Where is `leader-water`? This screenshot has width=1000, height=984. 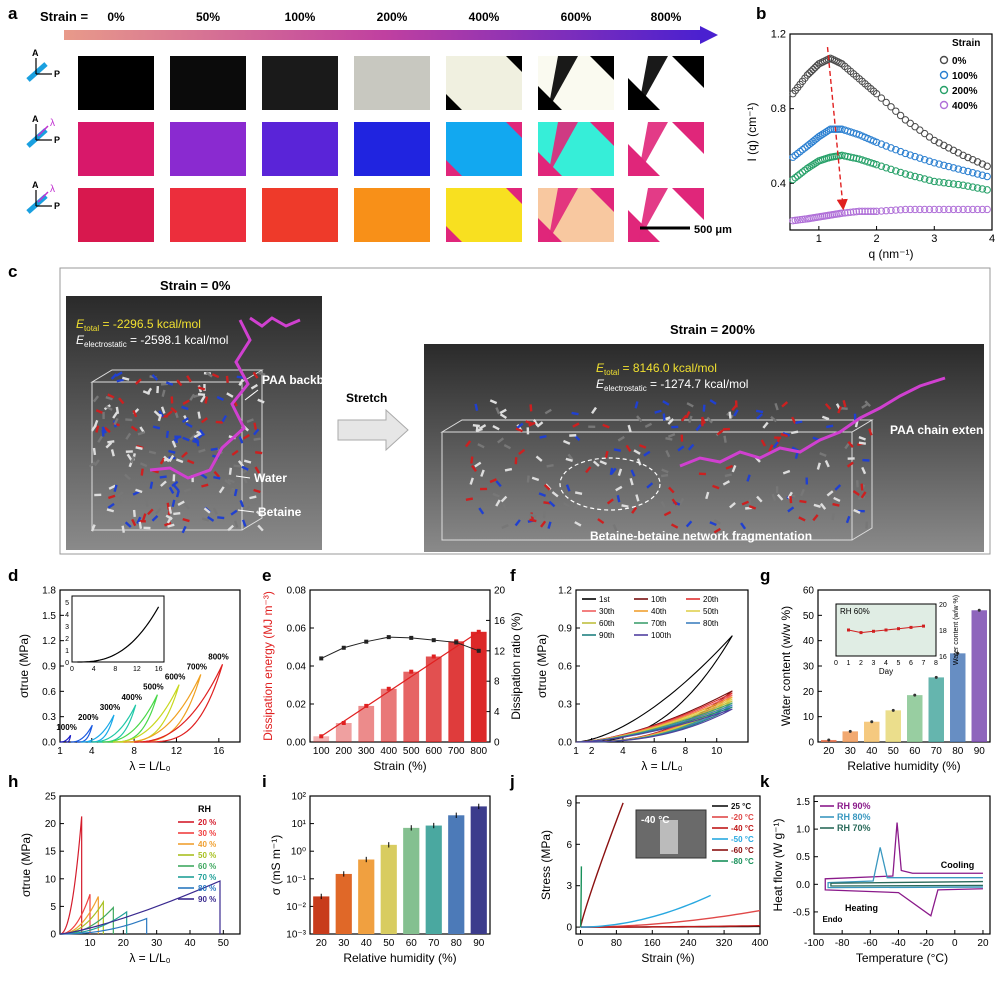 leader-water is located at coordinates (243, 477).